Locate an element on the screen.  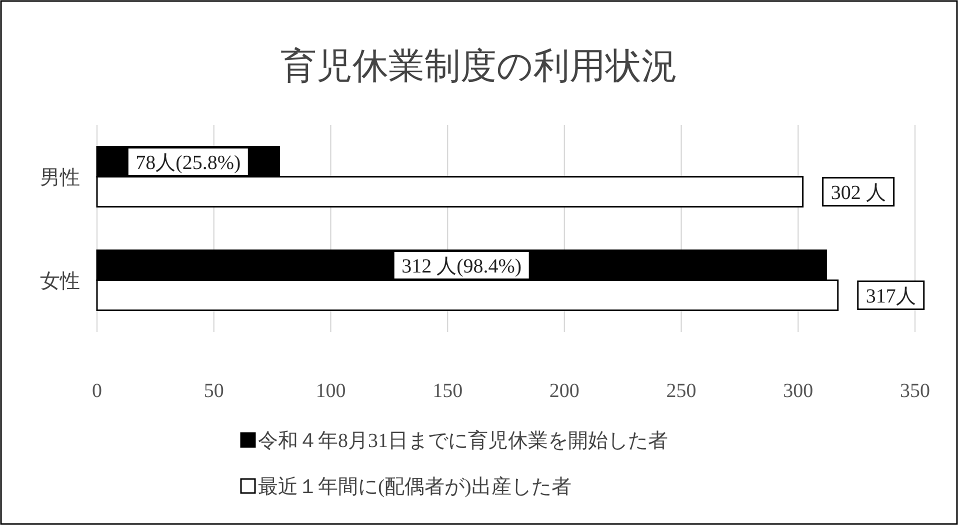
data-label: 78人(25.8%) is located at coordinates (188, 163).